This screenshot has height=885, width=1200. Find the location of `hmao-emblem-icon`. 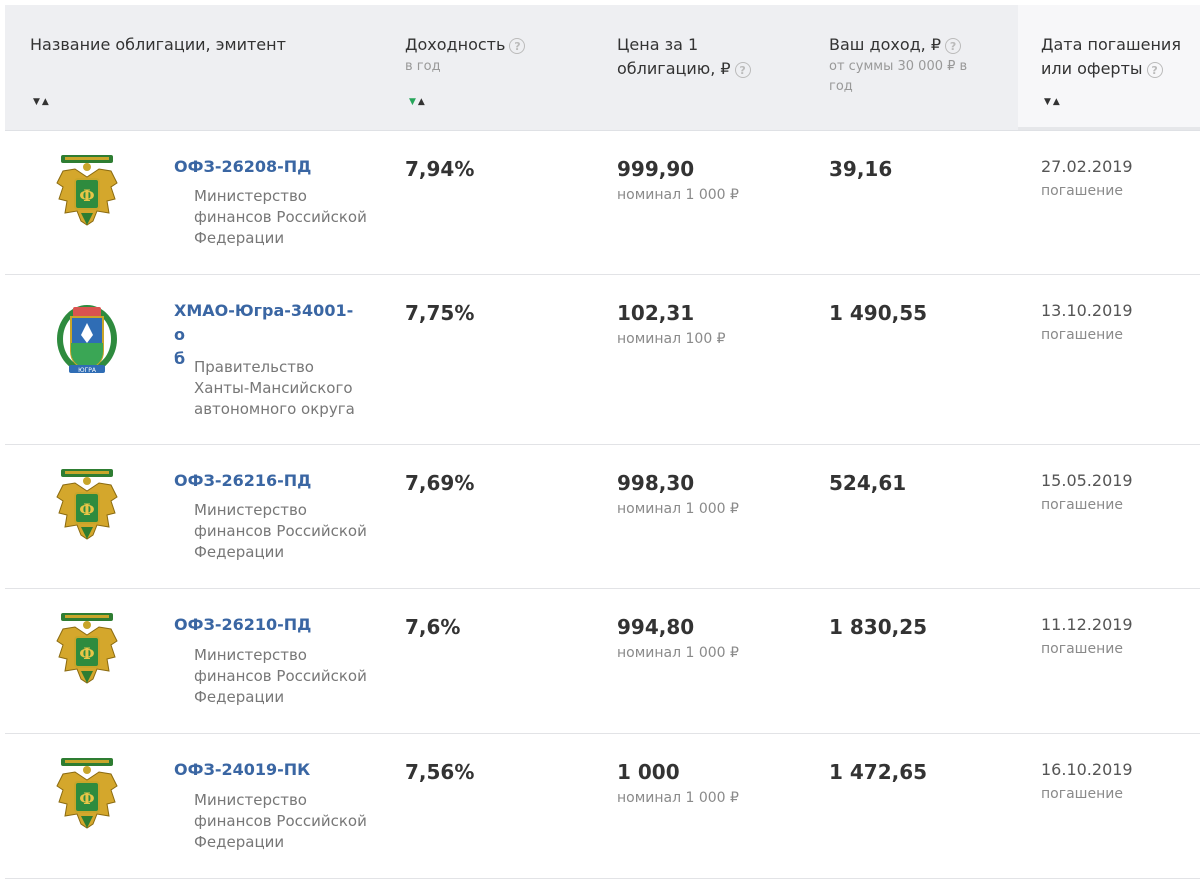

hmao-emblem-icon is located at coordinates (87, 339).